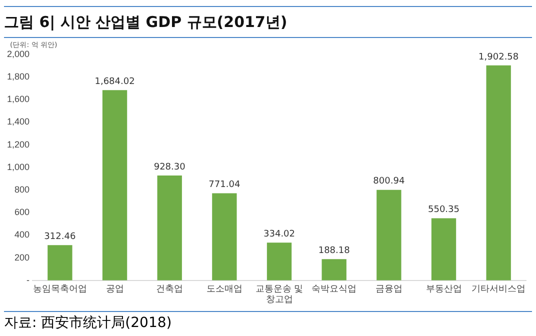 This screenshot has height=336, width=536. I want to click on y-tick-label: 2,000, so click(18, 53).